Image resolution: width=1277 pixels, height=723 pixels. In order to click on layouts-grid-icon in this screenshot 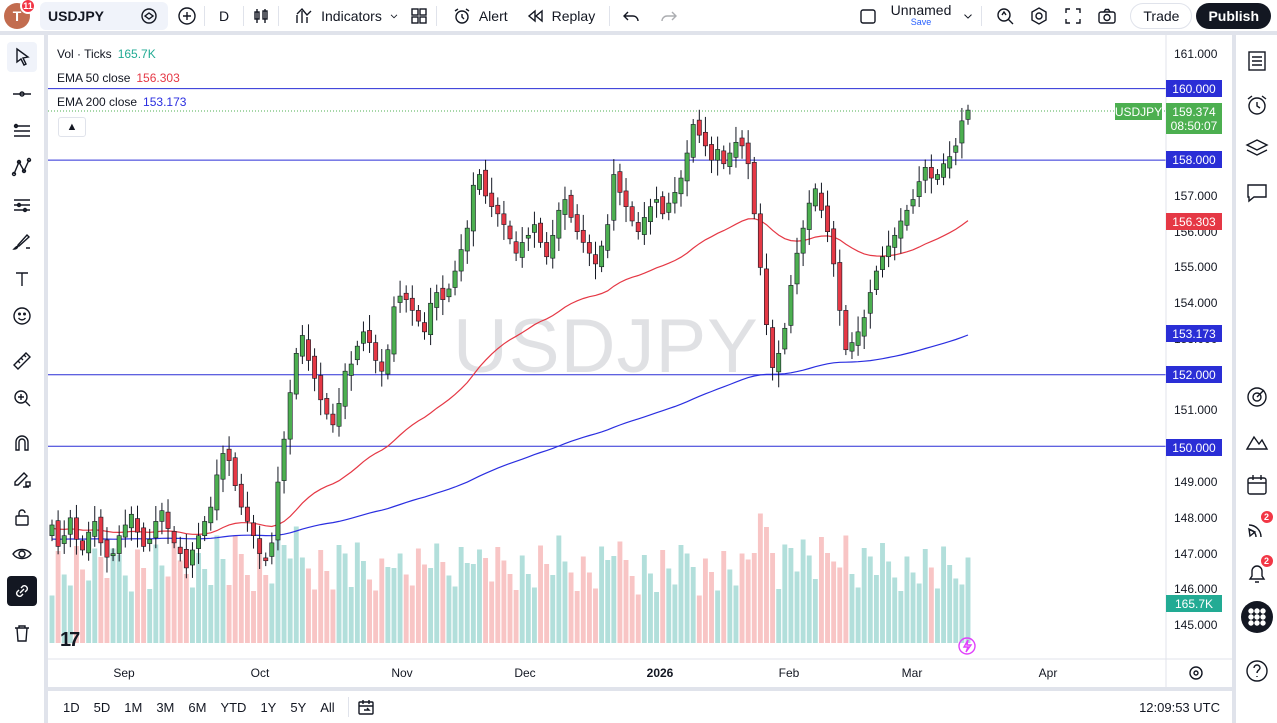, I will do `click(419, 16)`.